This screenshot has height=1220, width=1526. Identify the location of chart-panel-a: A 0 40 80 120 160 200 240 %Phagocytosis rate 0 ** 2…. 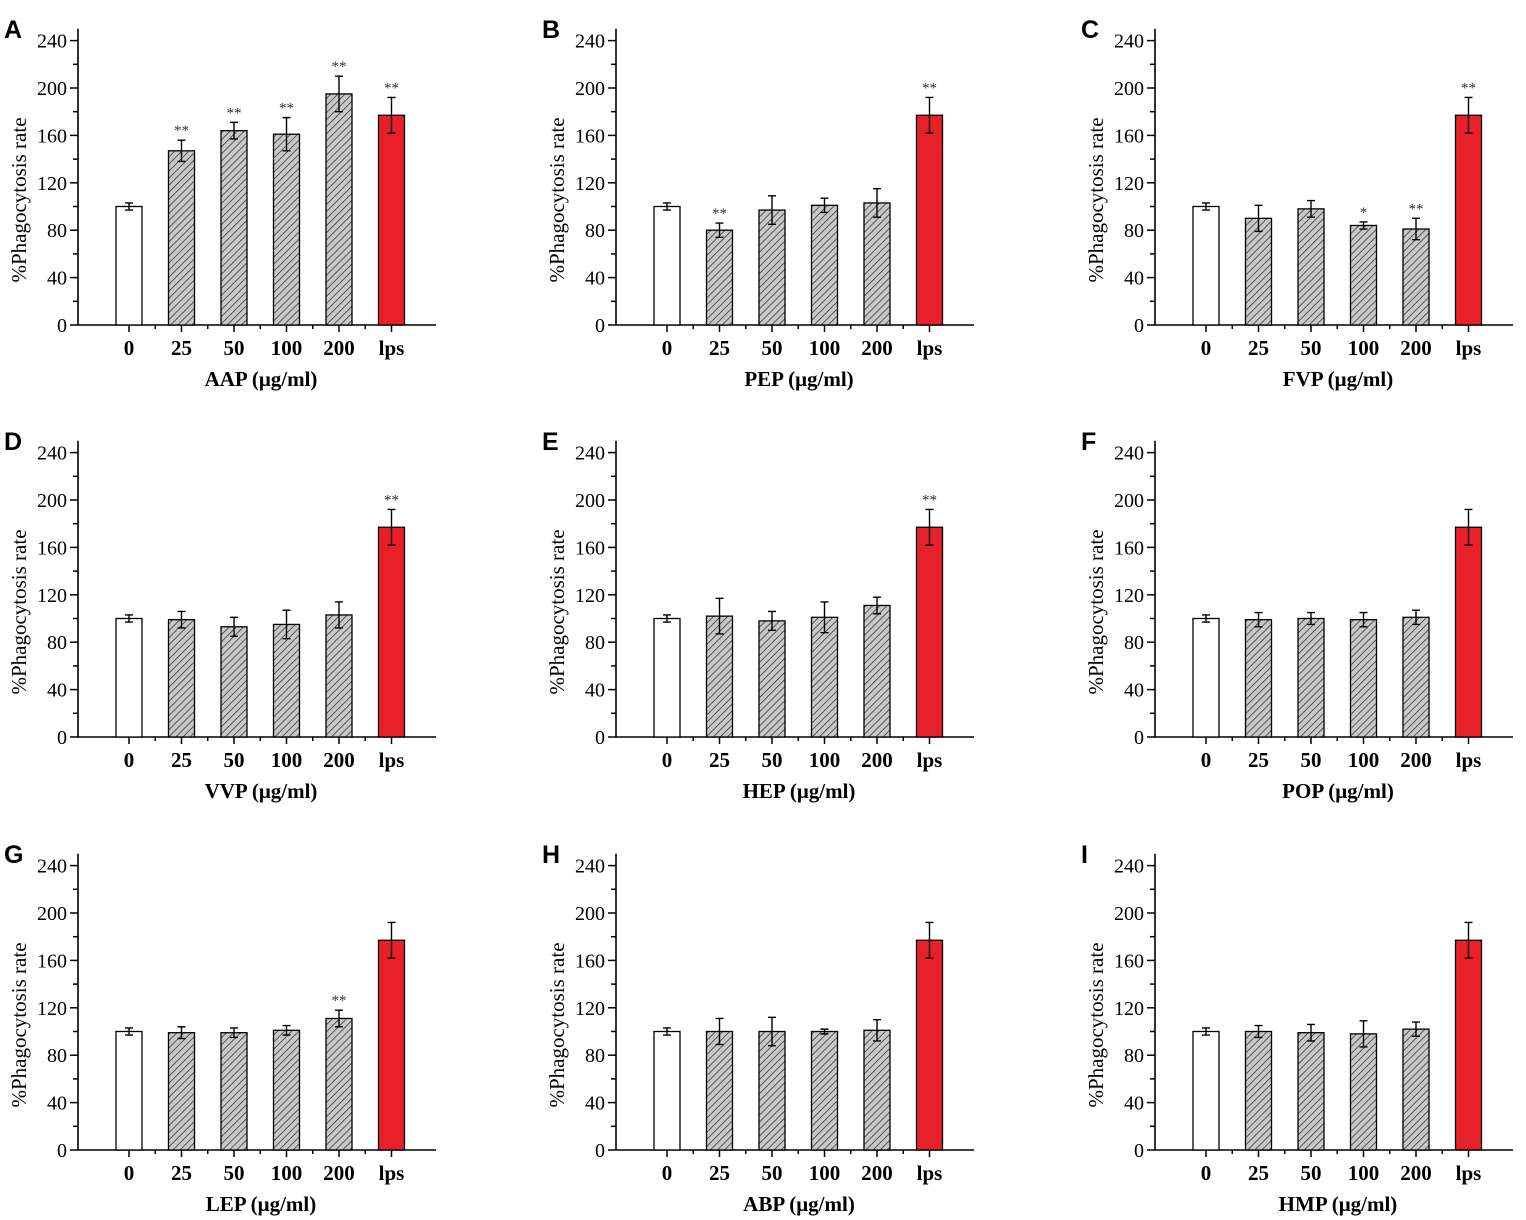
(220, 203).